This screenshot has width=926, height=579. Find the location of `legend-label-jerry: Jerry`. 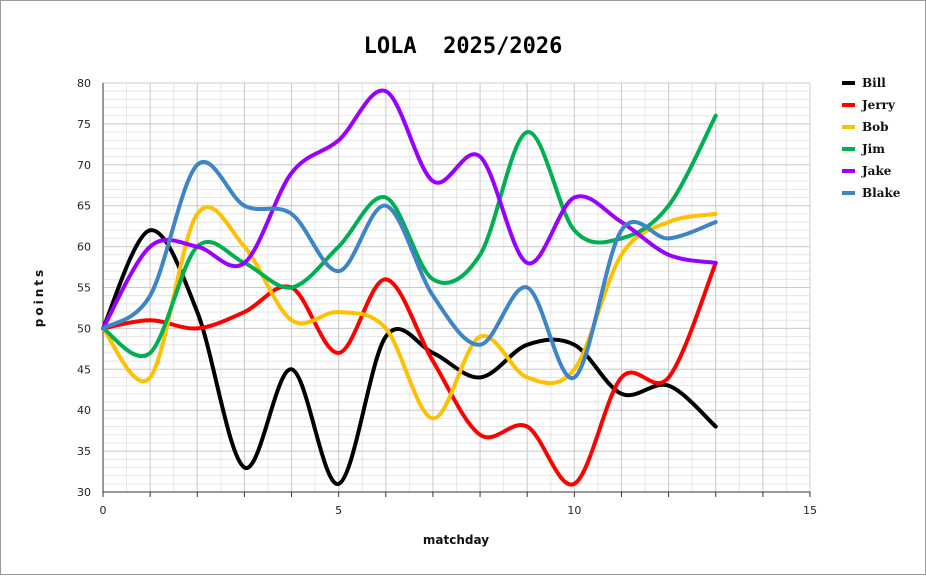

legend-label-jerry: Jerry is located at coordinates (878, 105).